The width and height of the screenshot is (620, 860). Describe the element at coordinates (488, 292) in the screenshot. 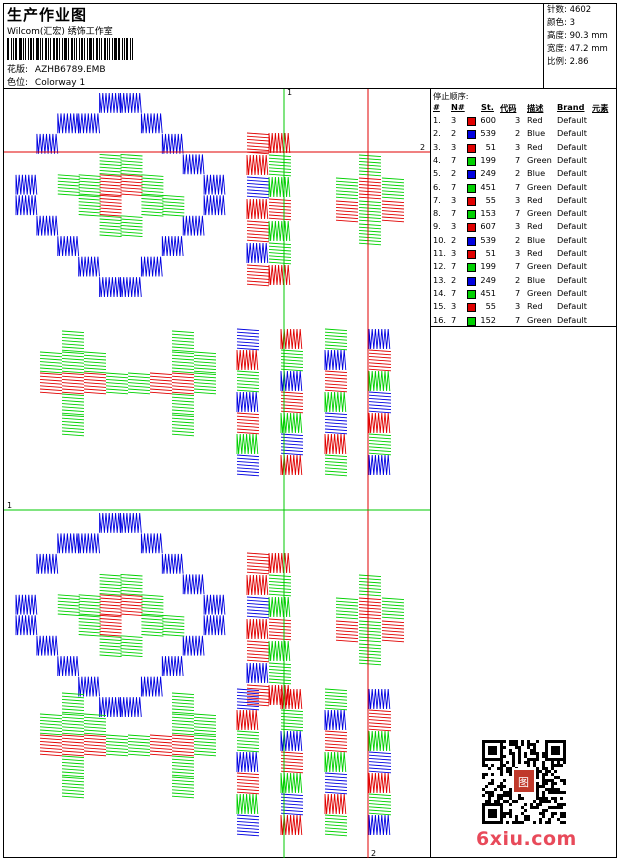

I see `stop-stitches: 451` at that location.